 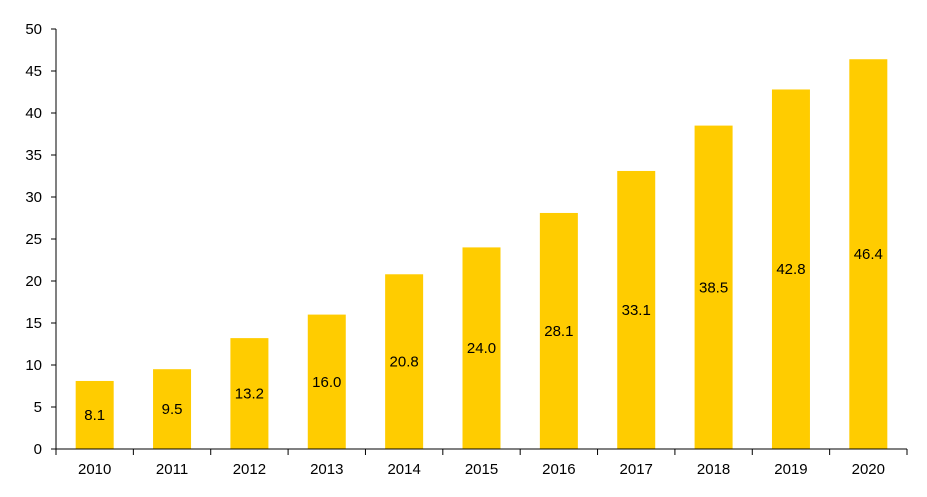 I want to click on data-label-2015: 24.0, so click(x=481, y=348).